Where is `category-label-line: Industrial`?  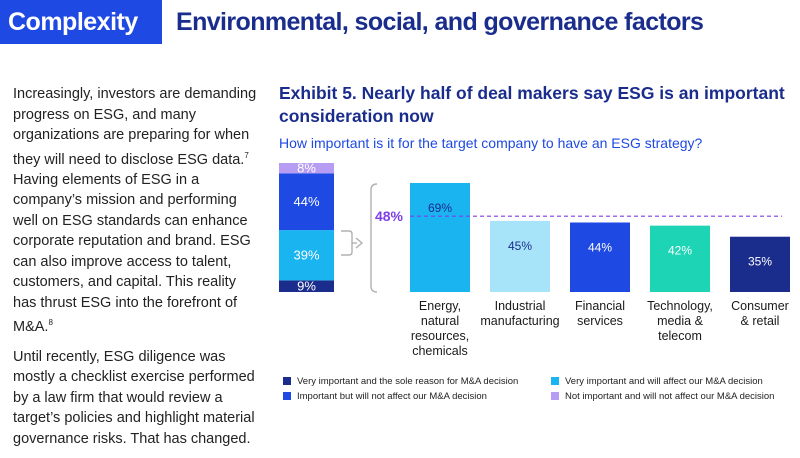 category-label-line: Industrial is located at coordinates (520, 306).